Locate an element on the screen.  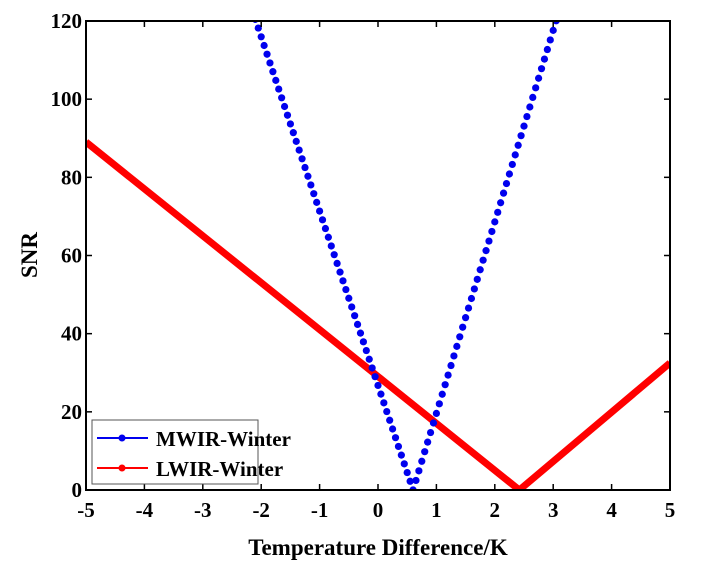
y-tick-label: 100 is located at coordinates (67, 99).